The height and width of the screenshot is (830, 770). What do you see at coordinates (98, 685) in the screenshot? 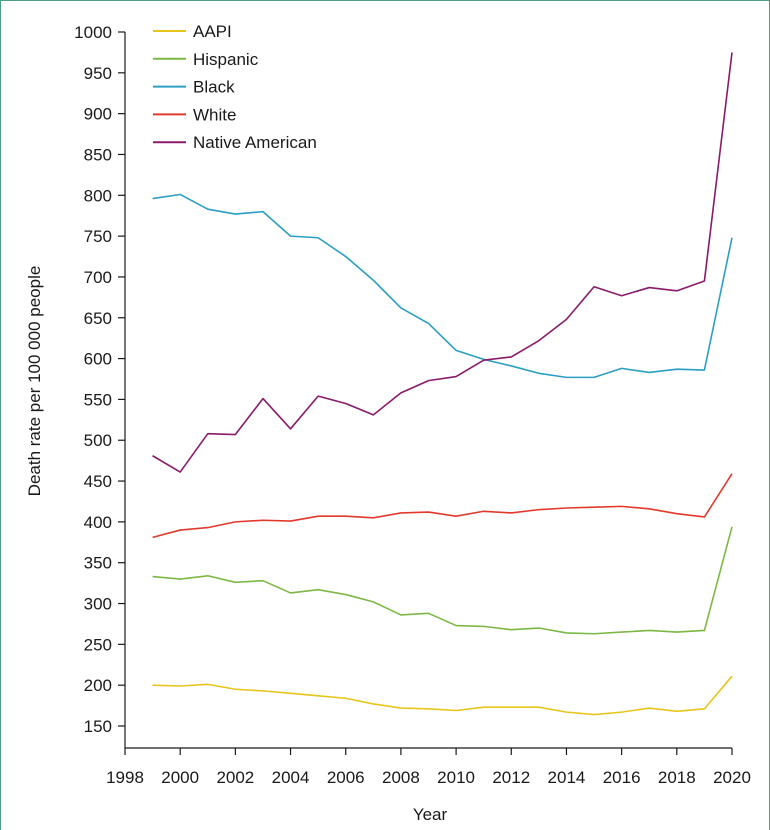
I see `y-tick-label: 200` at bounding box center [98, 685].